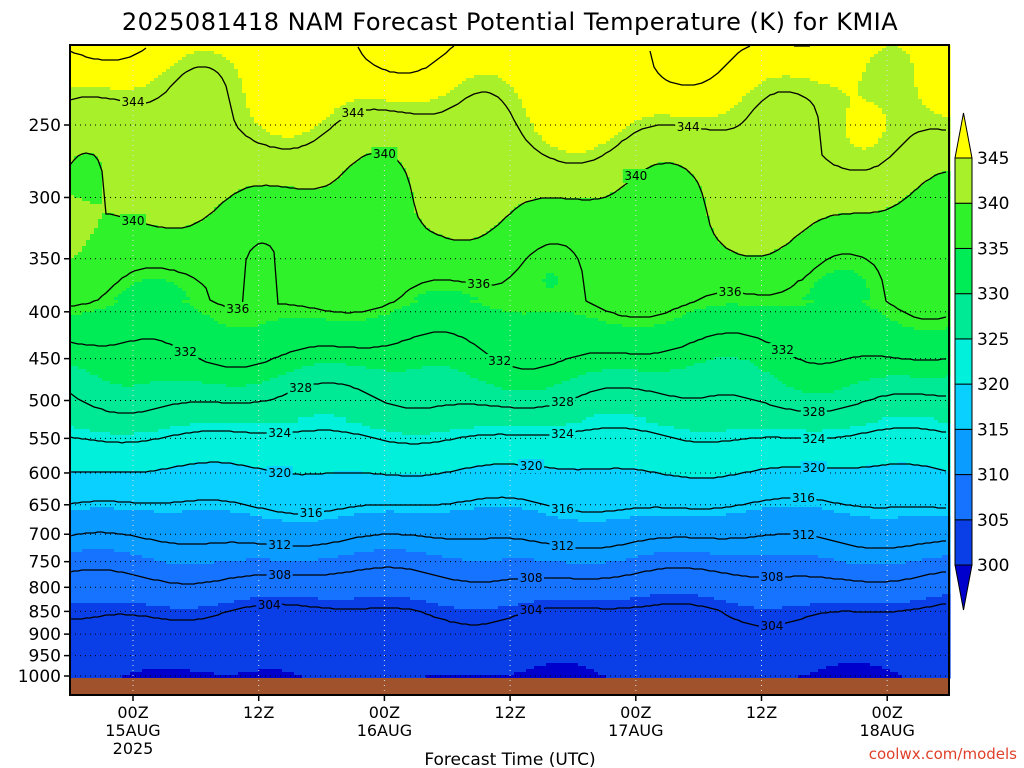 Image resolution: width=1024 pixels, height=768 pixels. What do you see at coordinates (562, 402) in the screenshot?
I see `contour-label: 328` at bounding box center [562, 402].